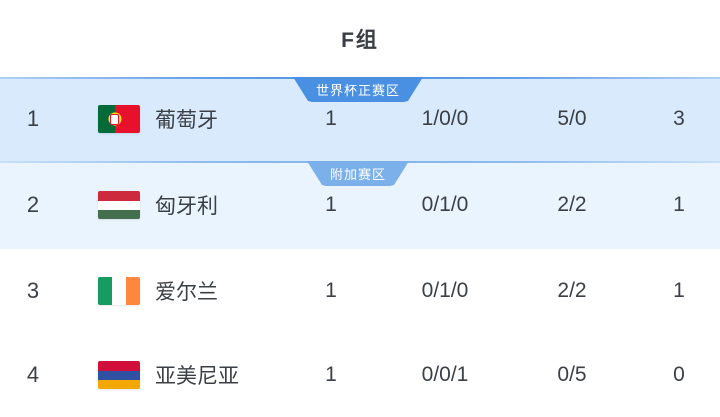 The image size is (720, 417). I want to click on team-name: 葡萄牙, so click(186, 120).